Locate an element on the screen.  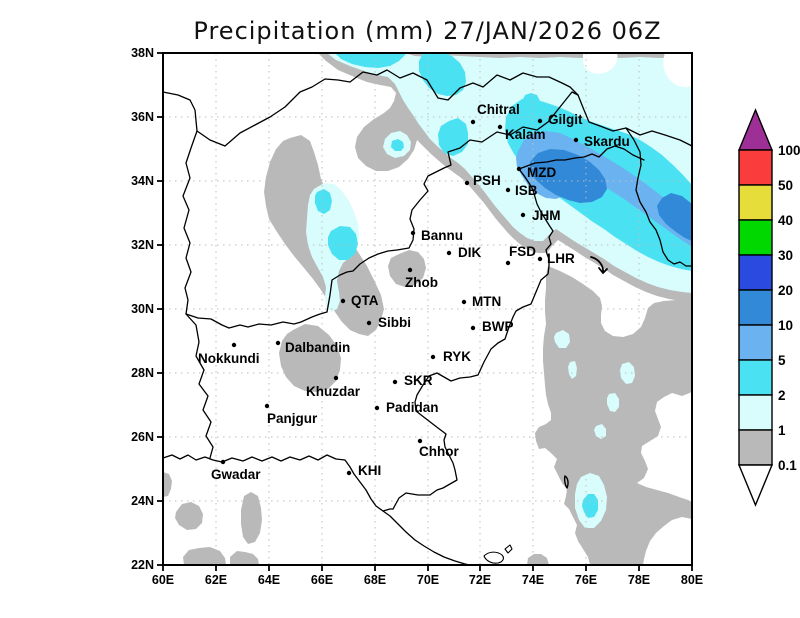
y-tick-label-30N: 30N is located at coordinates (142, 309).